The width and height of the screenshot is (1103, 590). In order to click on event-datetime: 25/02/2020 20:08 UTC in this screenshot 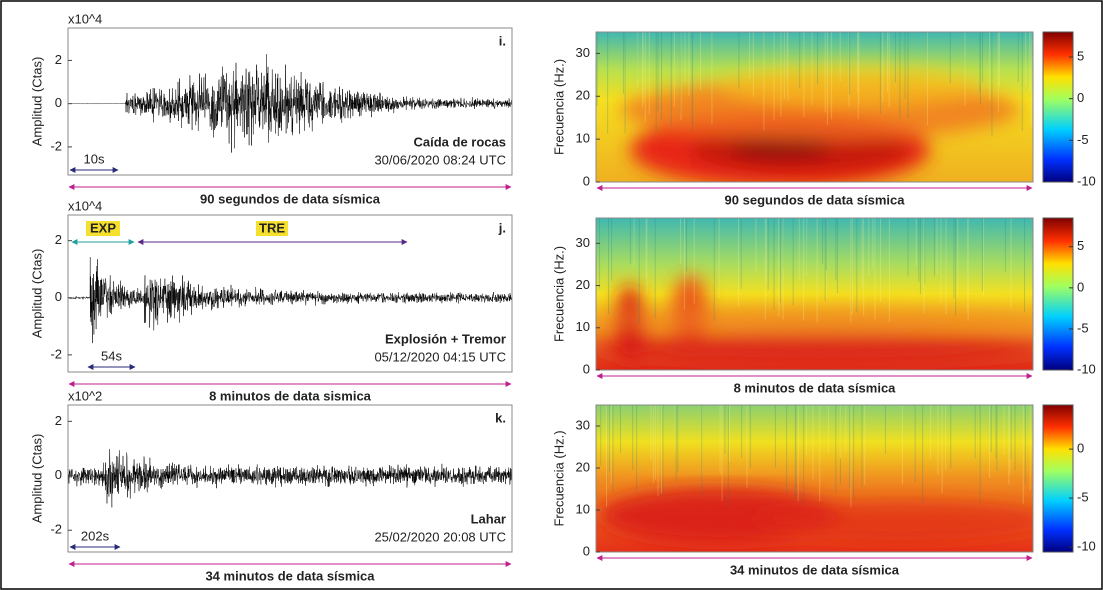, I will do `click(440, 536)`.